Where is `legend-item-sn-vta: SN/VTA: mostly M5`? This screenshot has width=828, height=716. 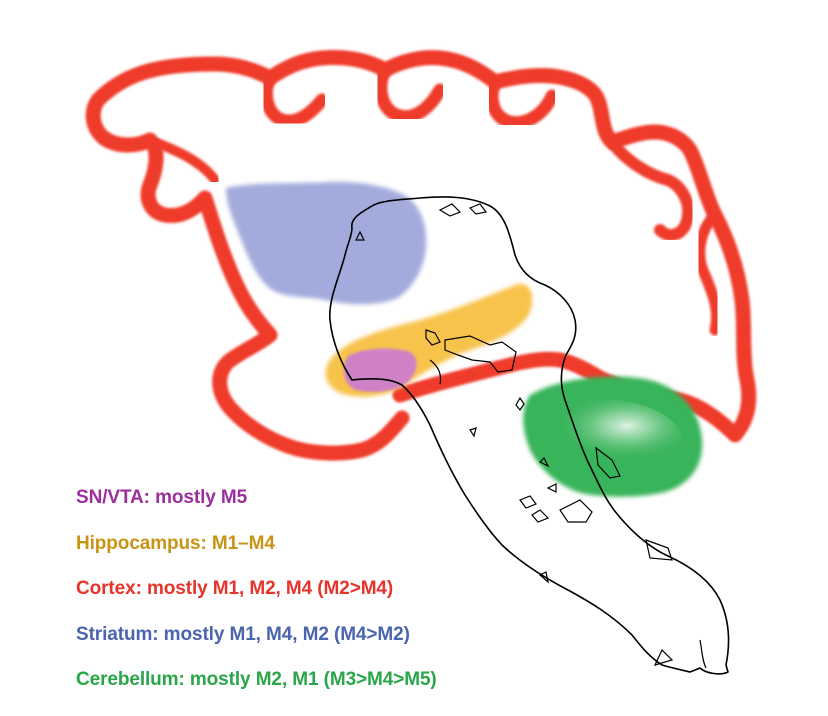
legend-item-sn-vta: SN/VTA: mostly M5 is located at coordinates (162, 497).